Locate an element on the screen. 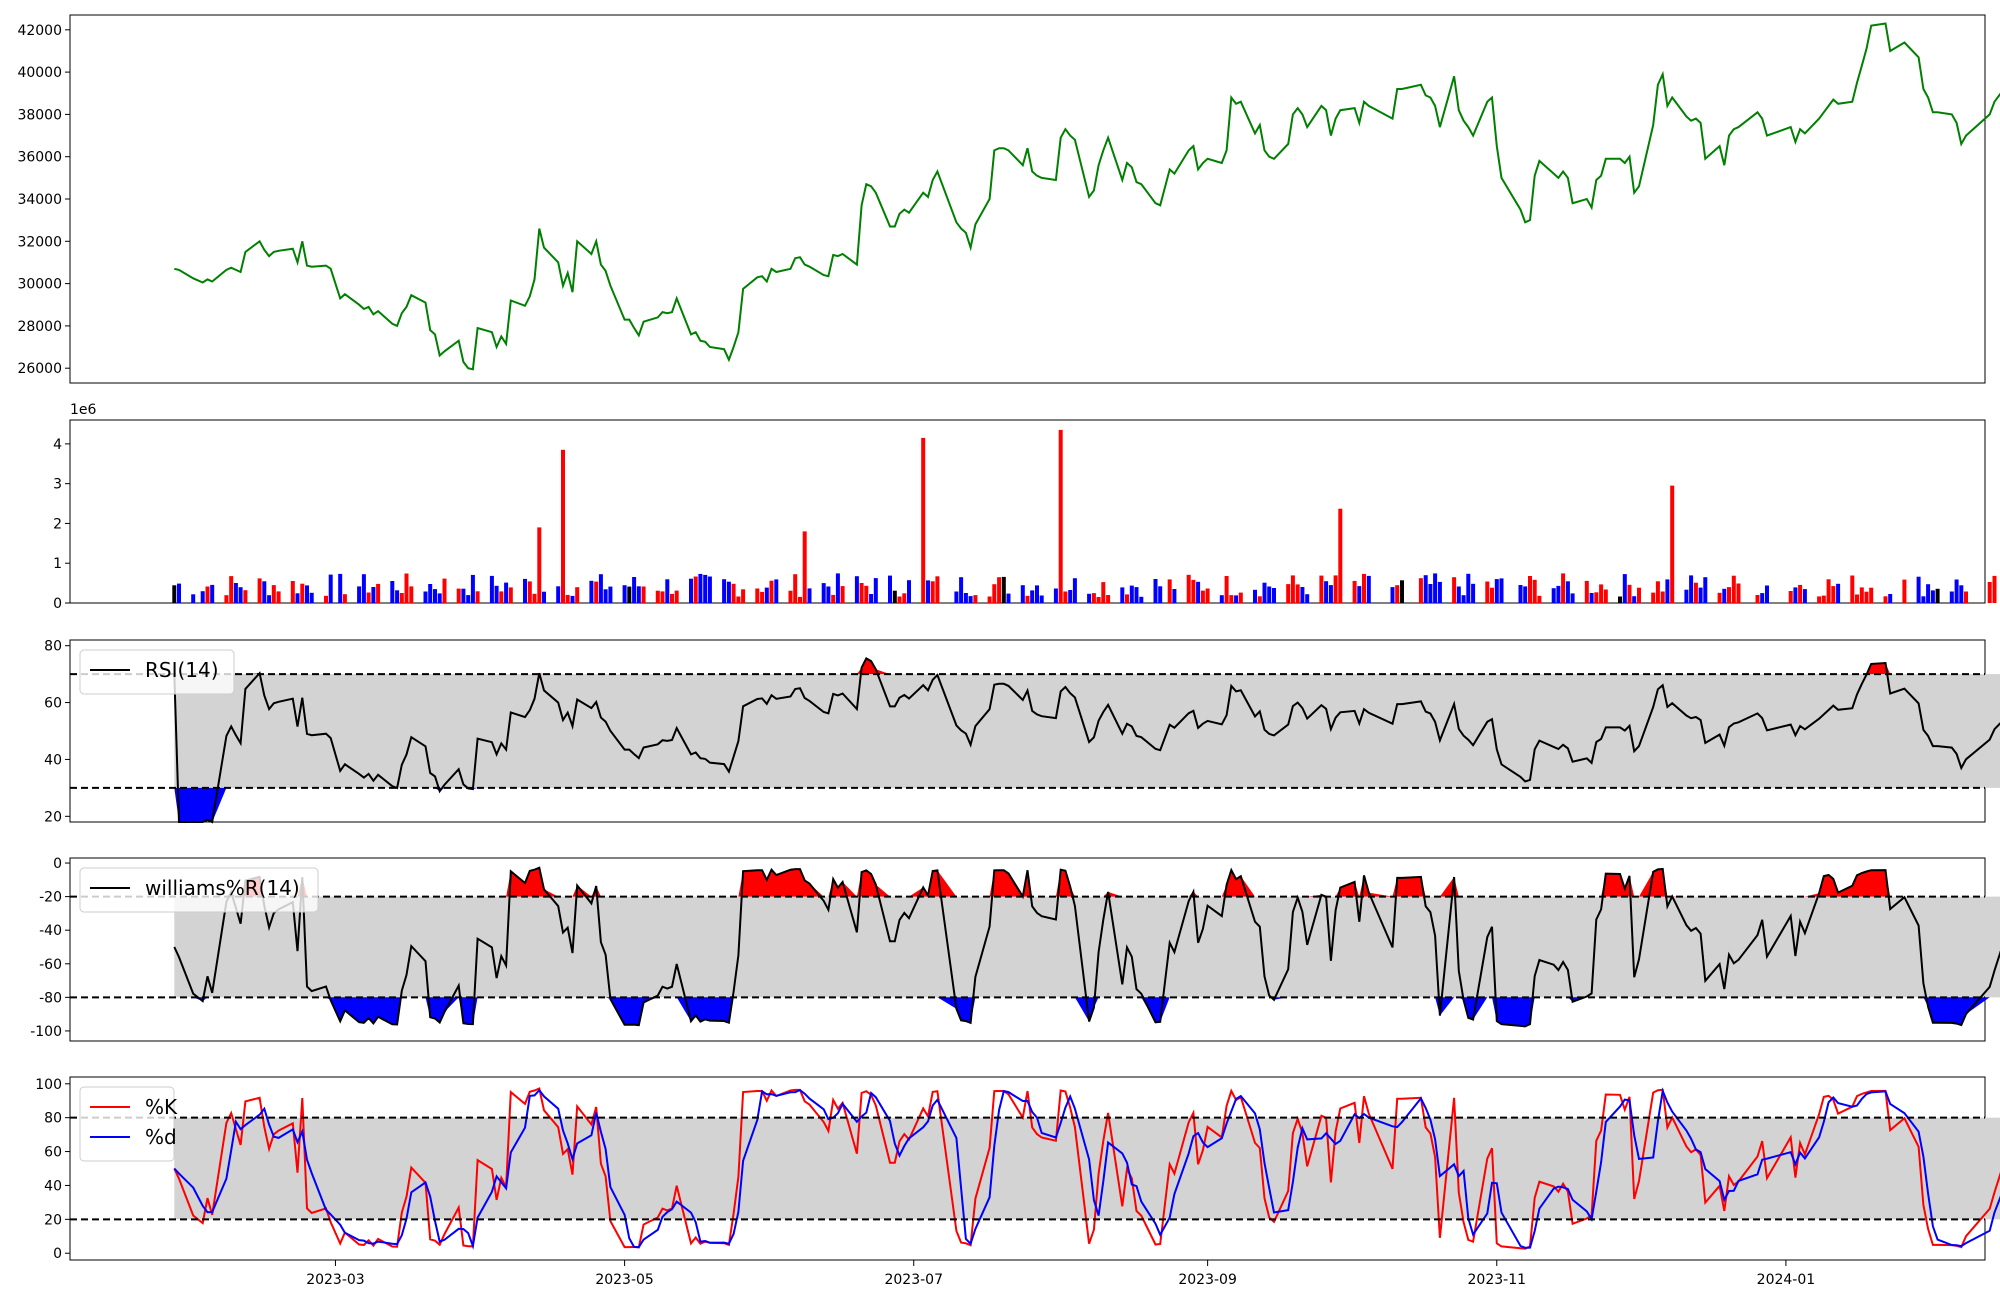 The height and width of the screenshot is (1300, 2000). williams-panel: 0 -20 -40 -60 -80 -100 williams%R(14) is located at coordinates (1015, 949).